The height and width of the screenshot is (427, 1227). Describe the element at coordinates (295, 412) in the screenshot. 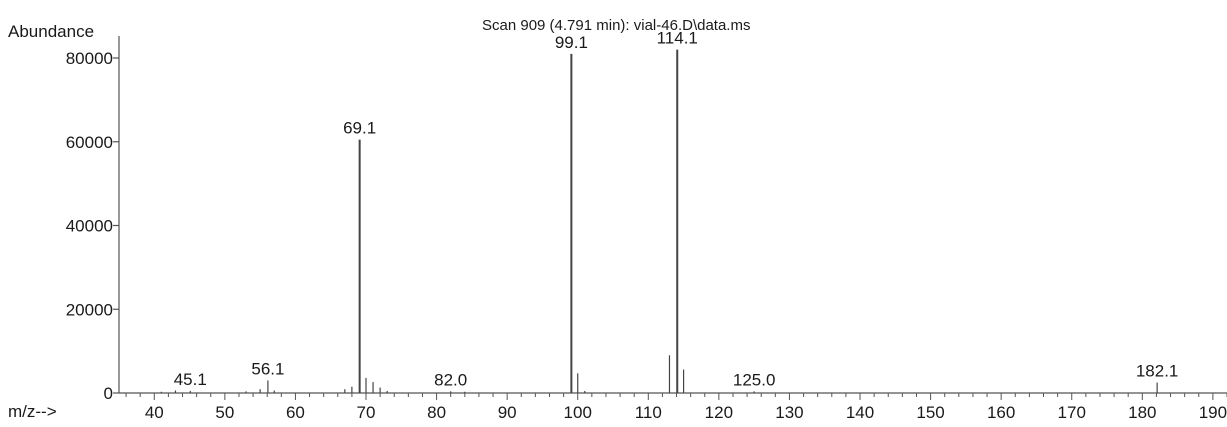

I see `x-tick-label: 60` at that location.